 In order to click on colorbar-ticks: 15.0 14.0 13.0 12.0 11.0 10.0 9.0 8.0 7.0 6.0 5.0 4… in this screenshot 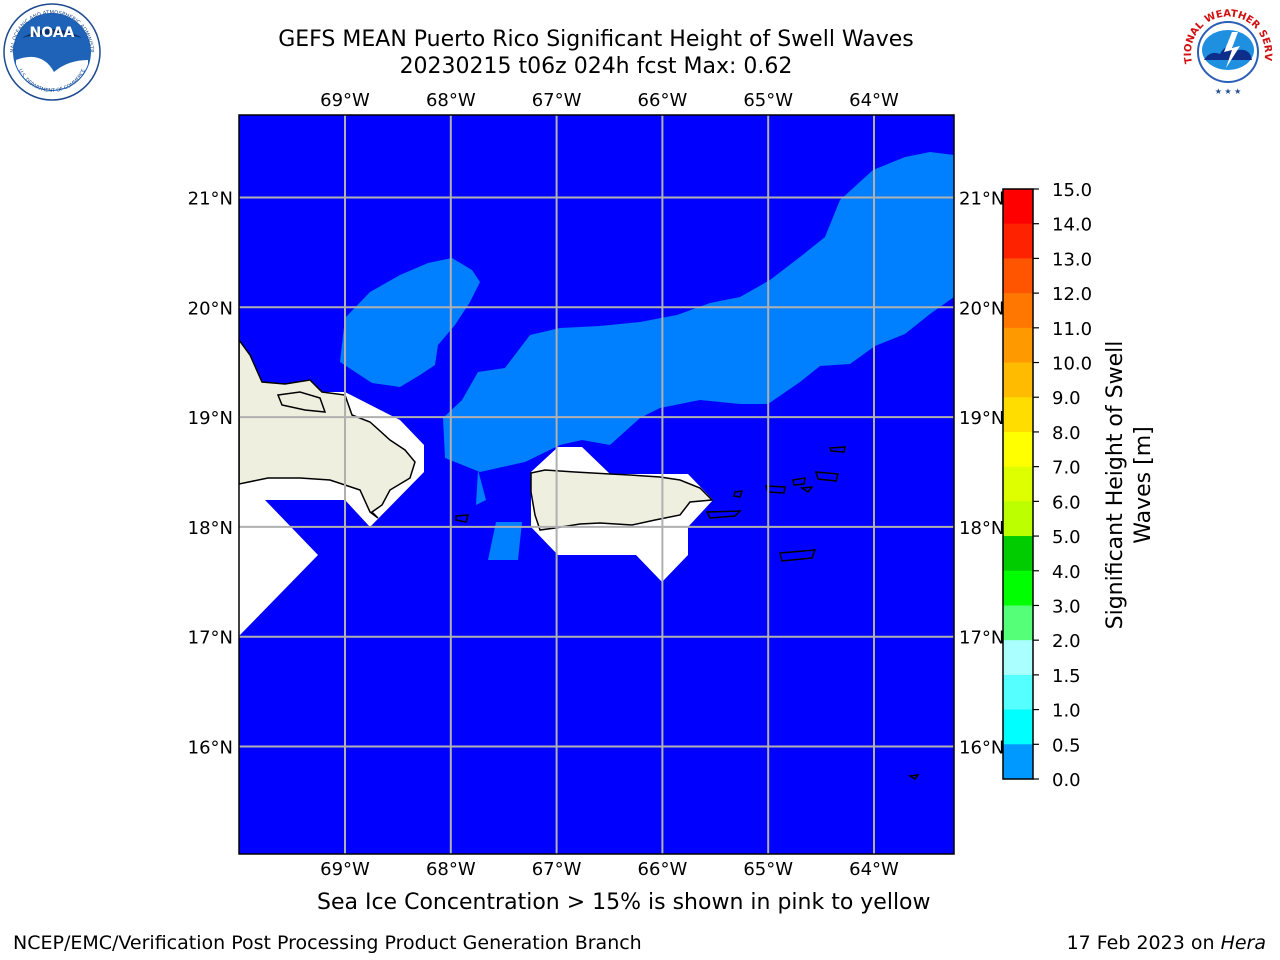, I will do `click(1062, 485)`.